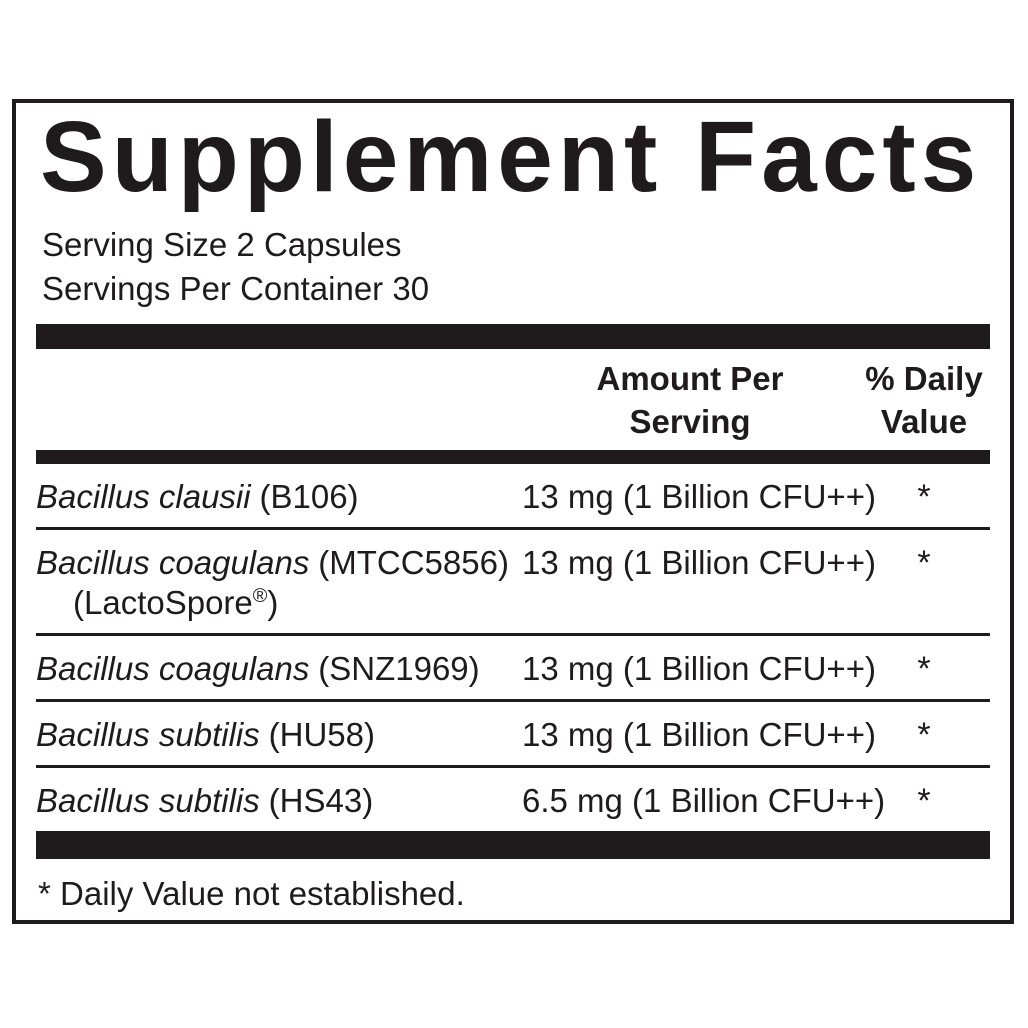 The image size is (1028, 1028). Describe the element at coordinates (273, 602) in the screenshot. I see `trademark-close-paren: )` at that location.